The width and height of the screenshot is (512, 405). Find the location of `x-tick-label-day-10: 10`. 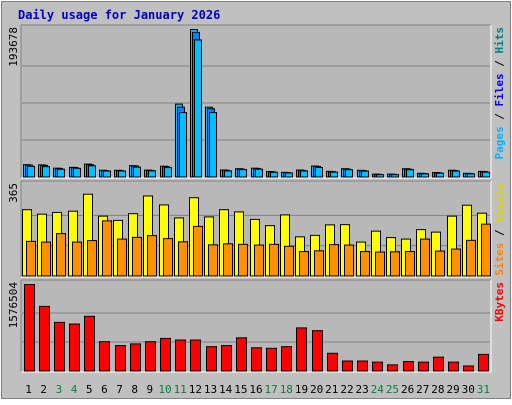

x-tick-label-day-10: 10 is located at coordinates (164, 389).